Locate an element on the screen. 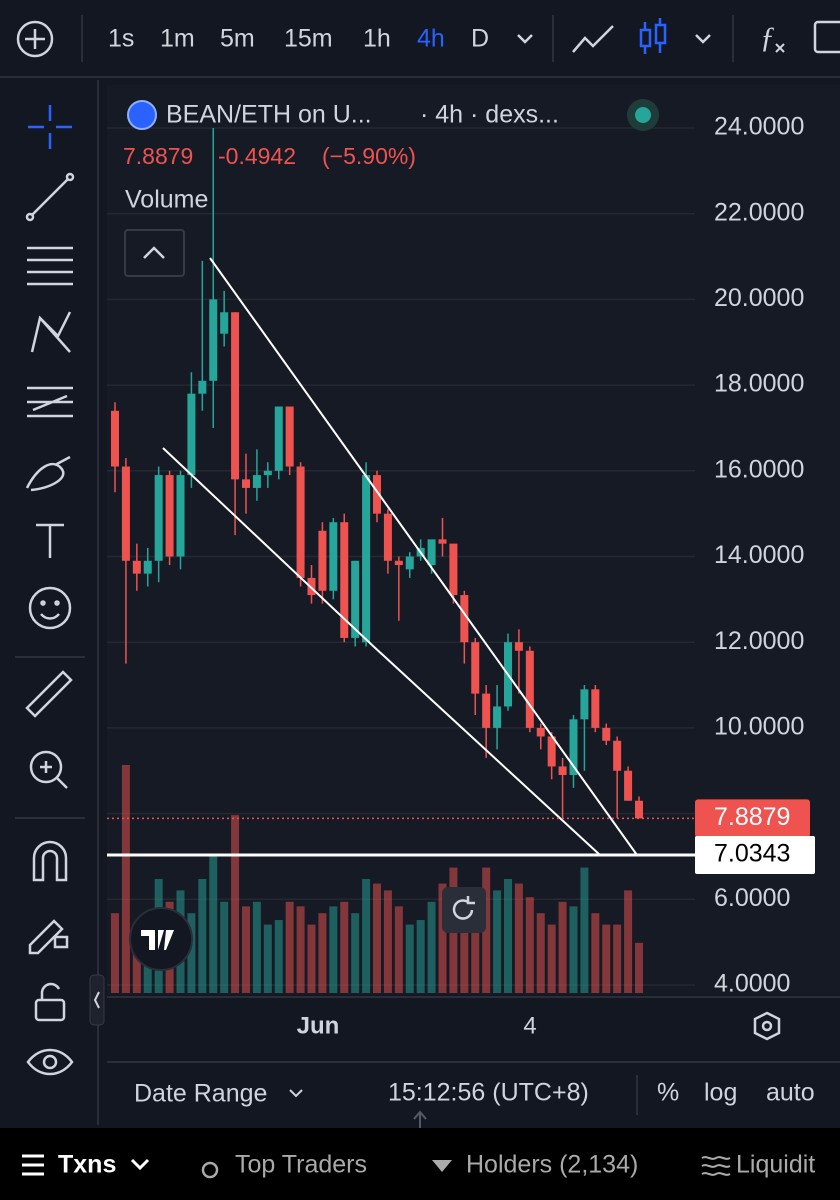 This screenshot has height=1200, width=840. y-tick-label: 18.0000 is located at coordinates (759, 384).